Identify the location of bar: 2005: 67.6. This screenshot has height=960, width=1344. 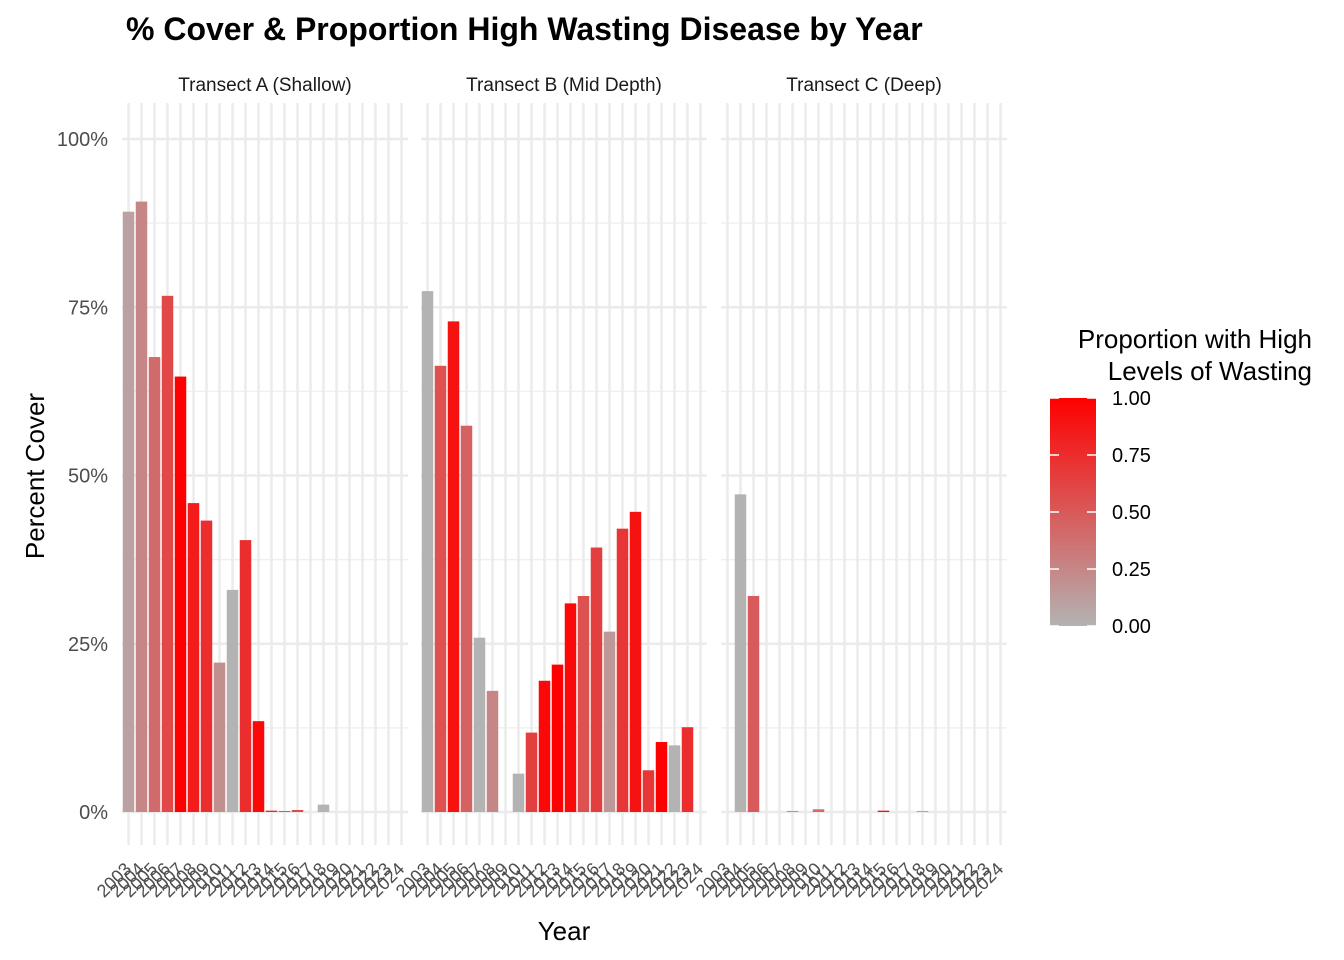
(154, 584).